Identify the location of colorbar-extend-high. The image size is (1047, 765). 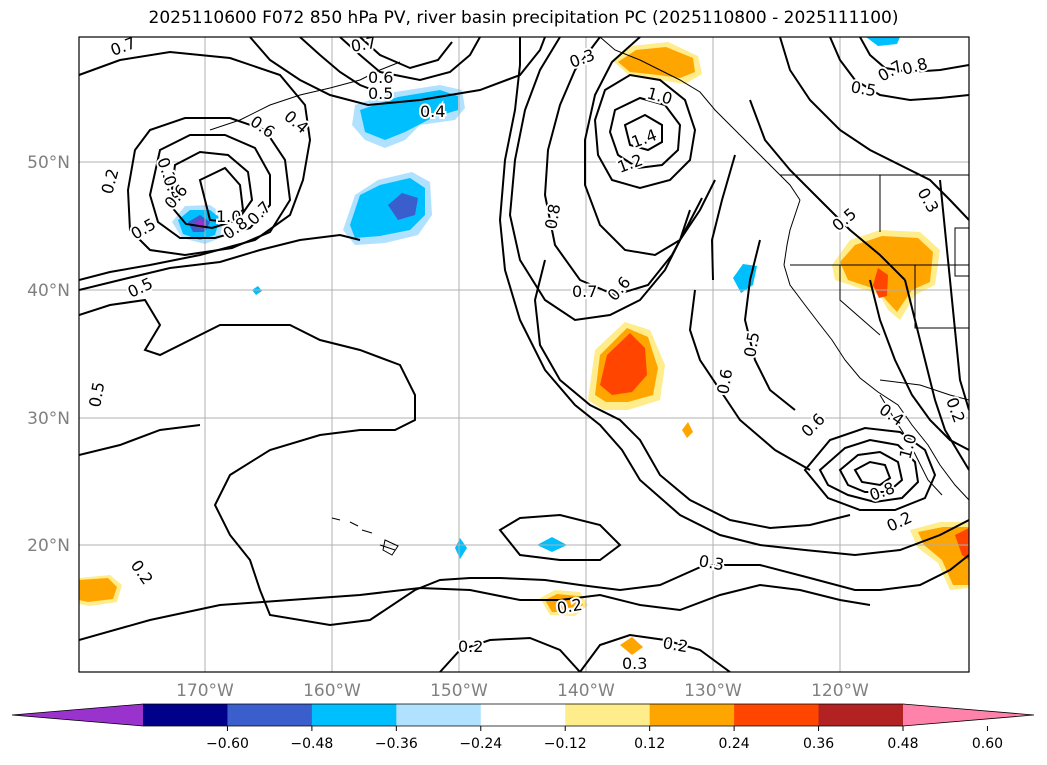
(968, 715).